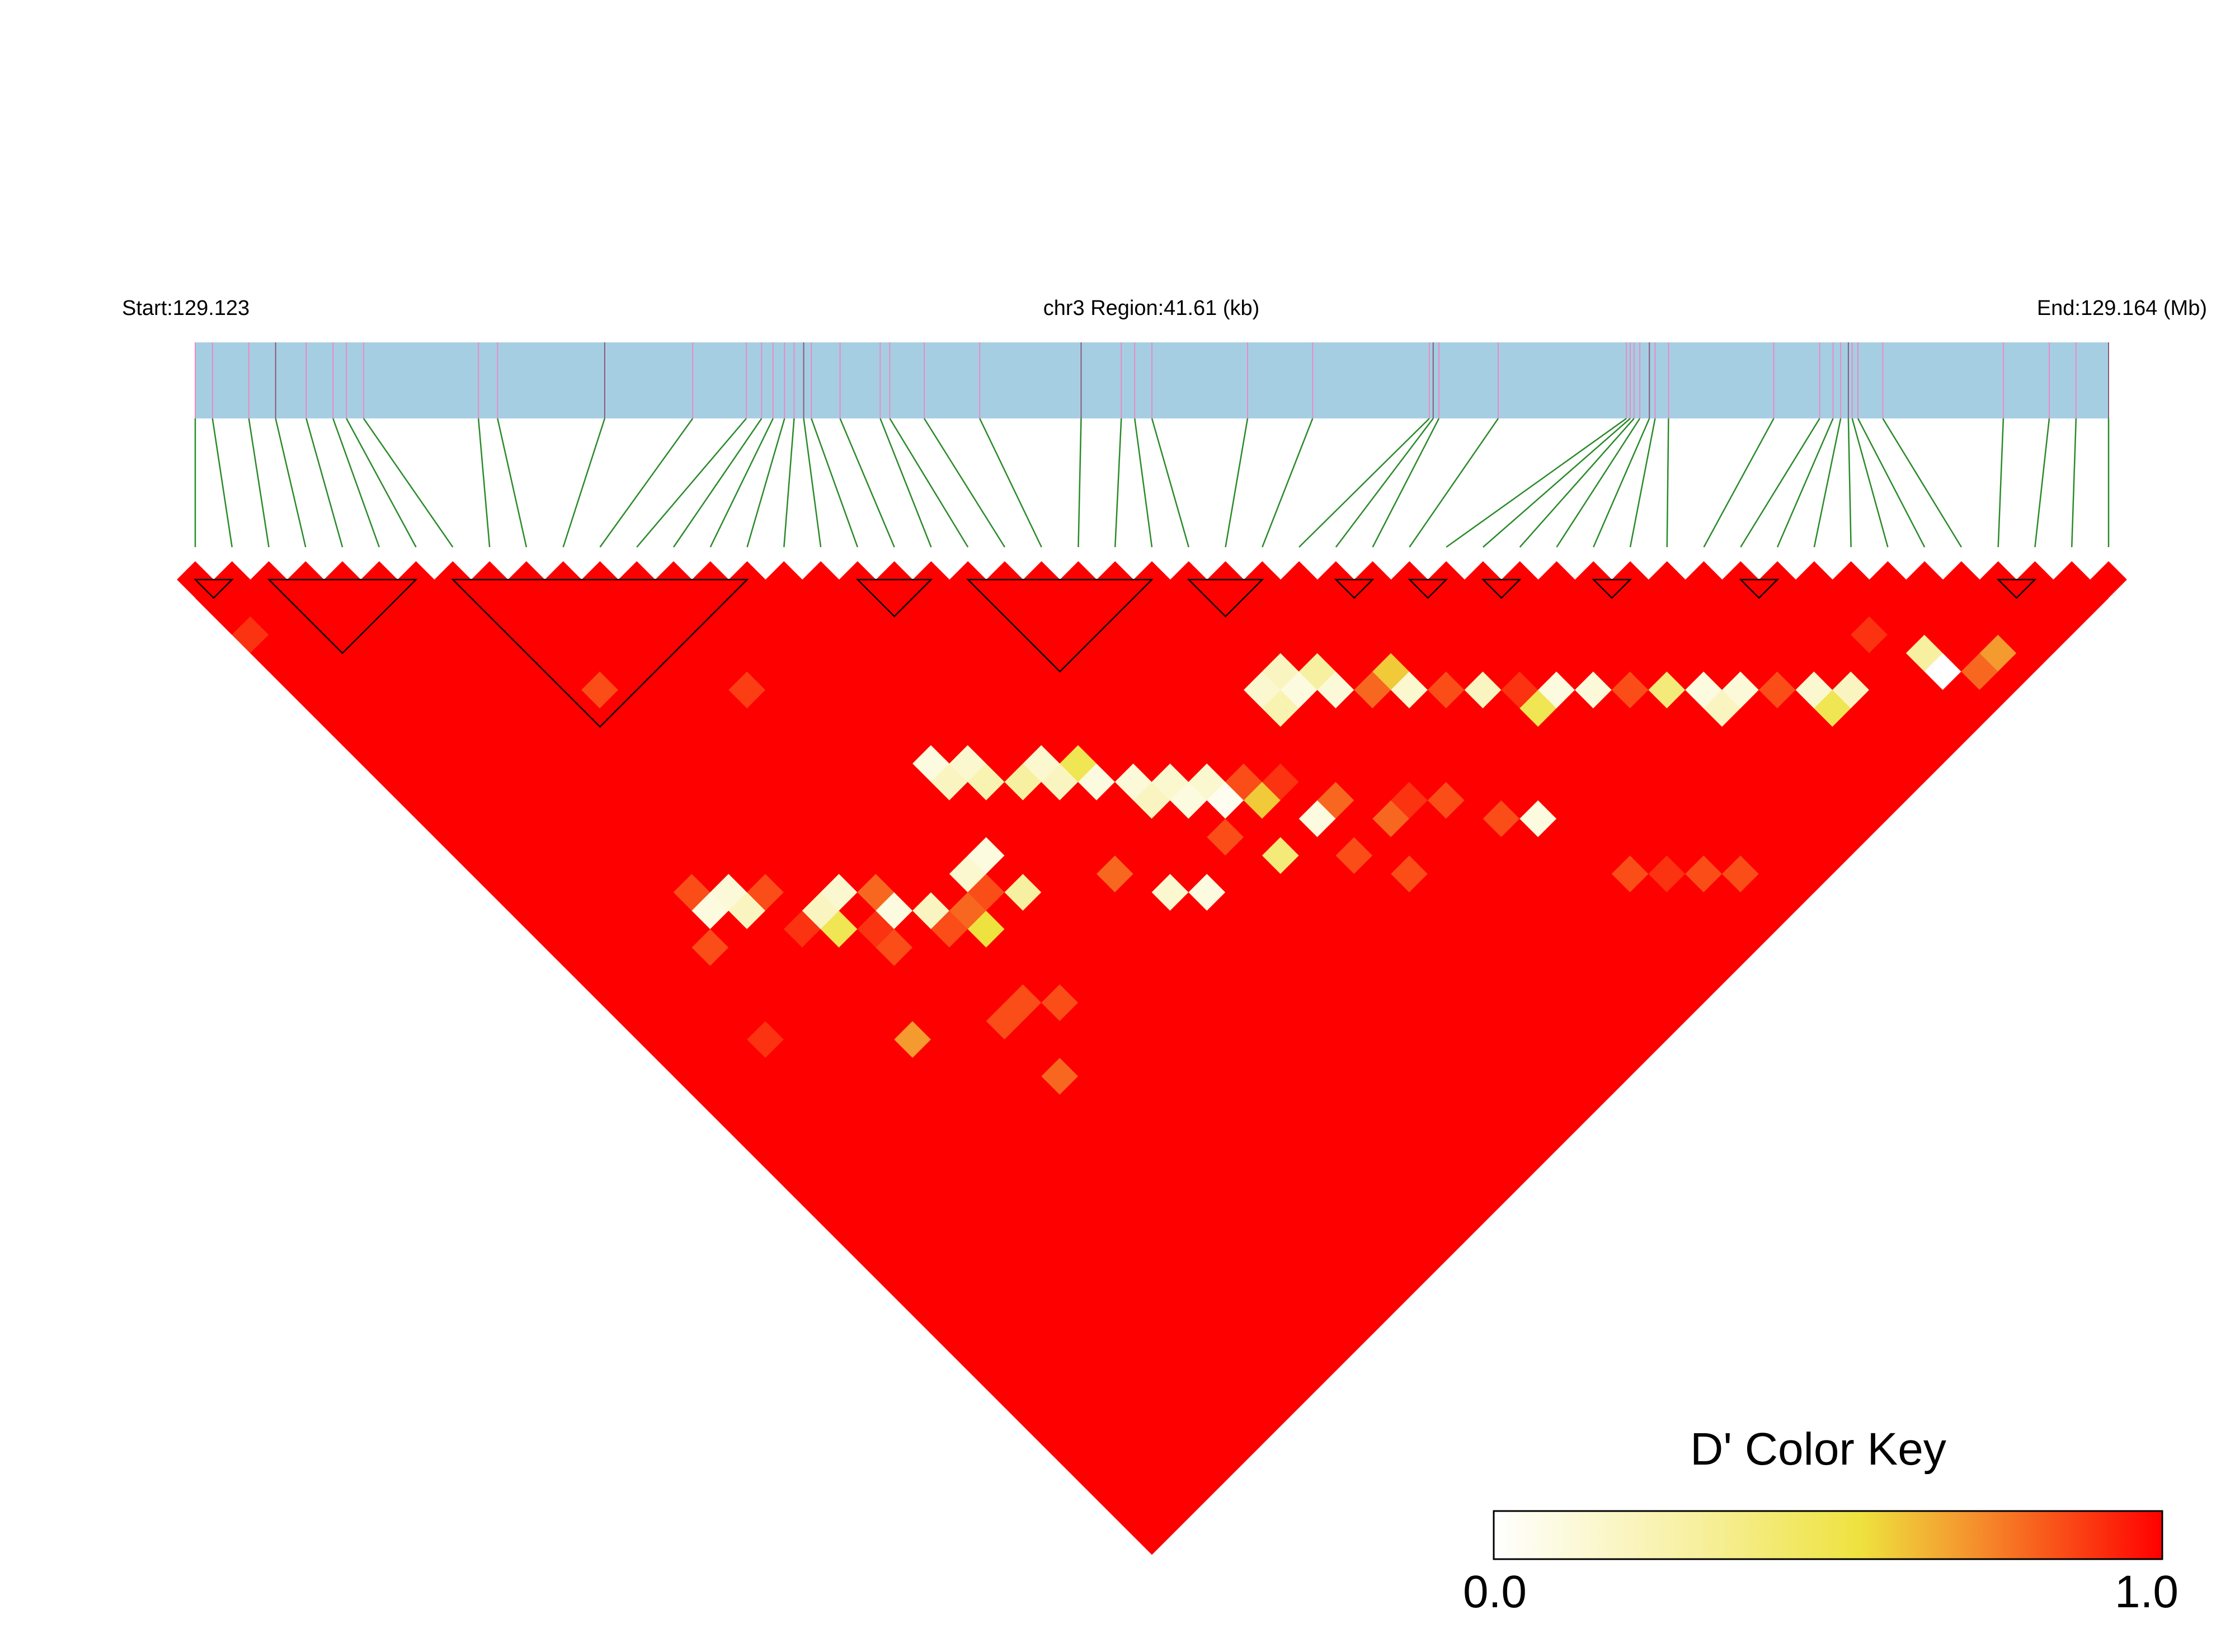 The height and width of the screenshot is (1652, 2235). I want to click on start-position-label: Start:129.123, so click(186, 308).